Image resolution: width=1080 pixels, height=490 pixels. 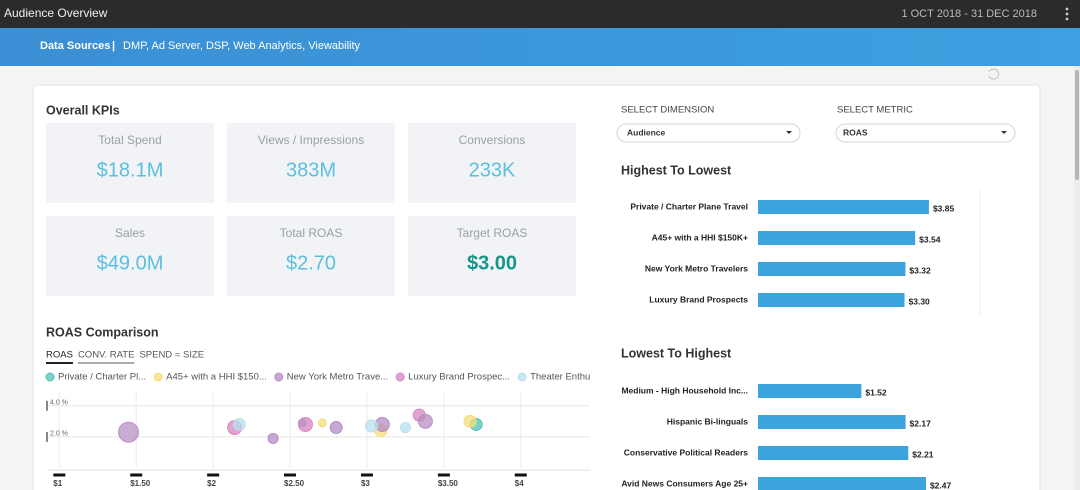 I want to click on banner-label: Data Sources, so click(x=75, y=46).